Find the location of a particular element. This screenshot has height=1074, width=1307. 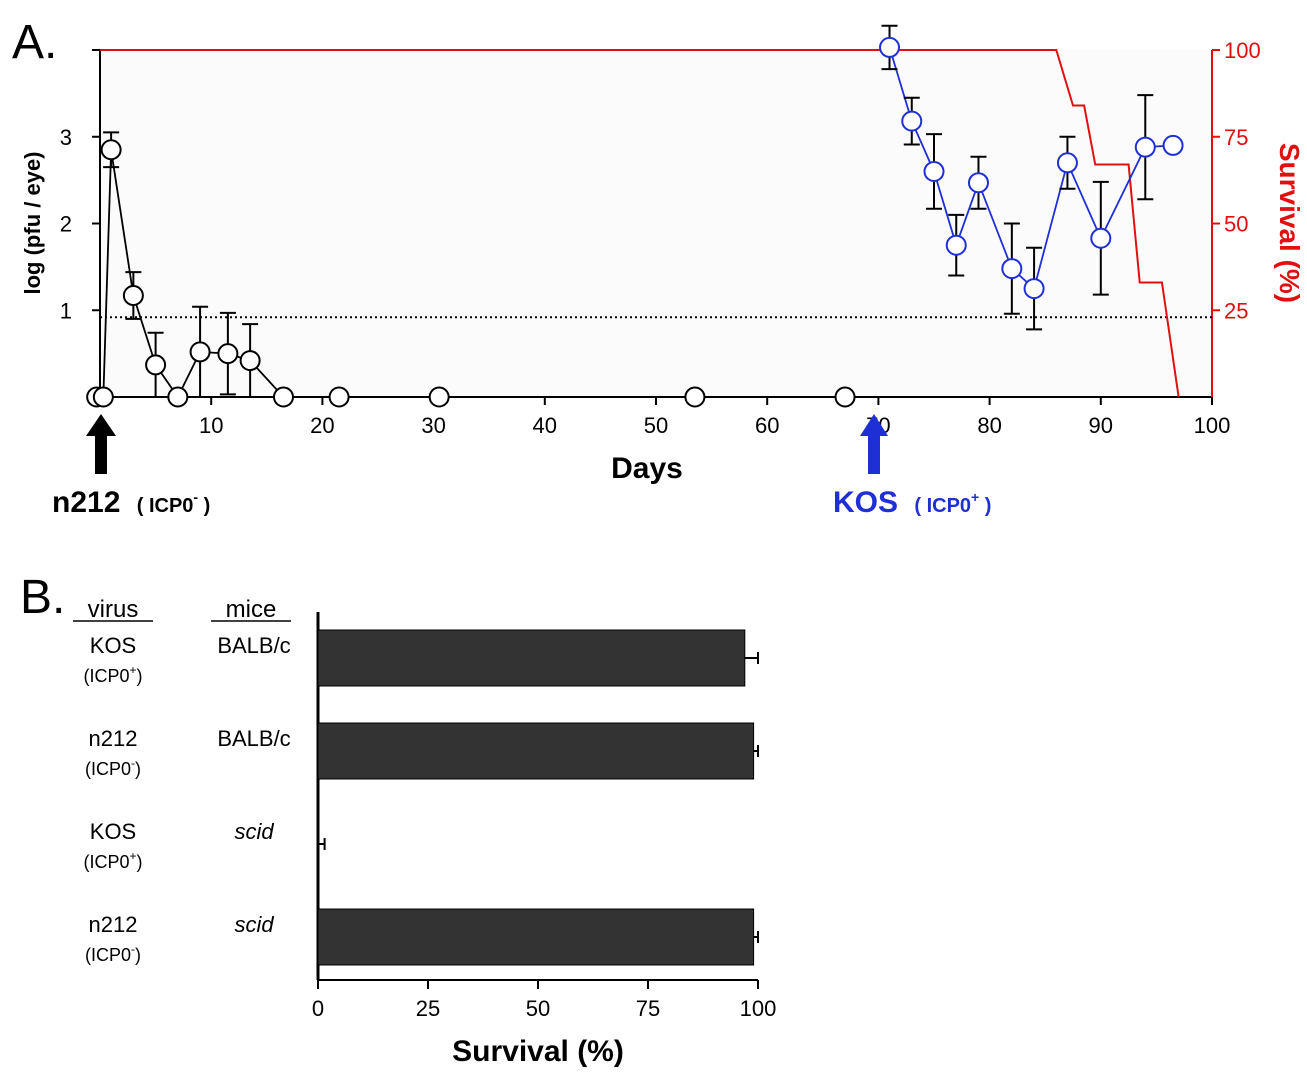

kos-arrow-label: KOS ( ICP0+ ) is located at coordinates (912, 502).